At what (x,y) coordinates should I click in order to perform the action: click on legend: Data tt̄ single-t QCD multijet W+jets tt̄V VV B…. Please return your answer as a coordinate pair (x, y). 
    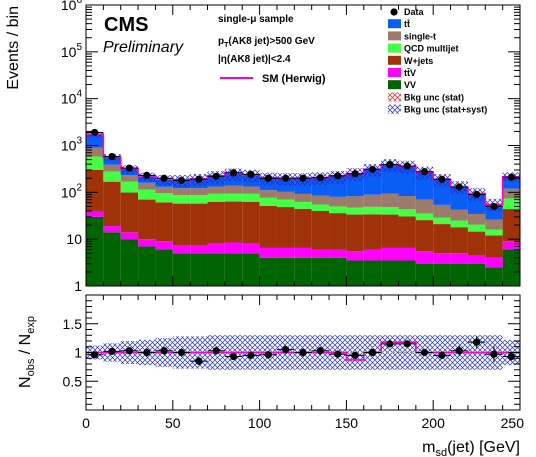
    Looking at the image, I should click on (437, 61).